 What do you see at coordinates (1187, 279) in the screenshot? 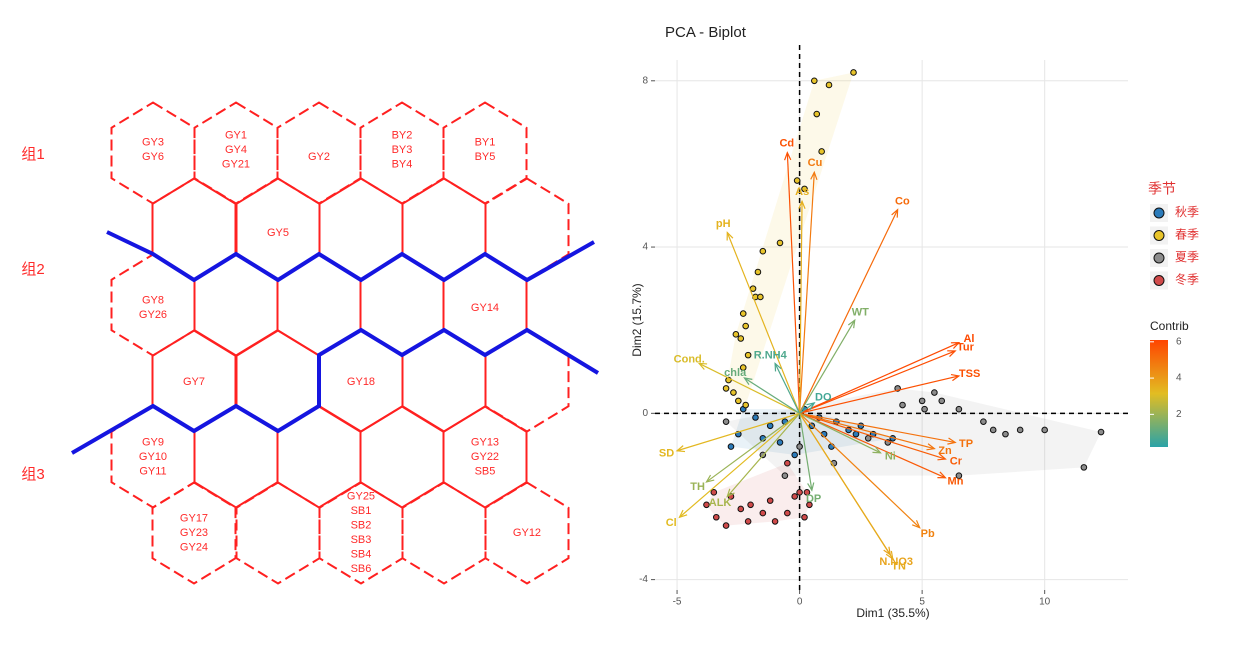
I see `legend-label: 冬季` at bounding box center [1187, 279].